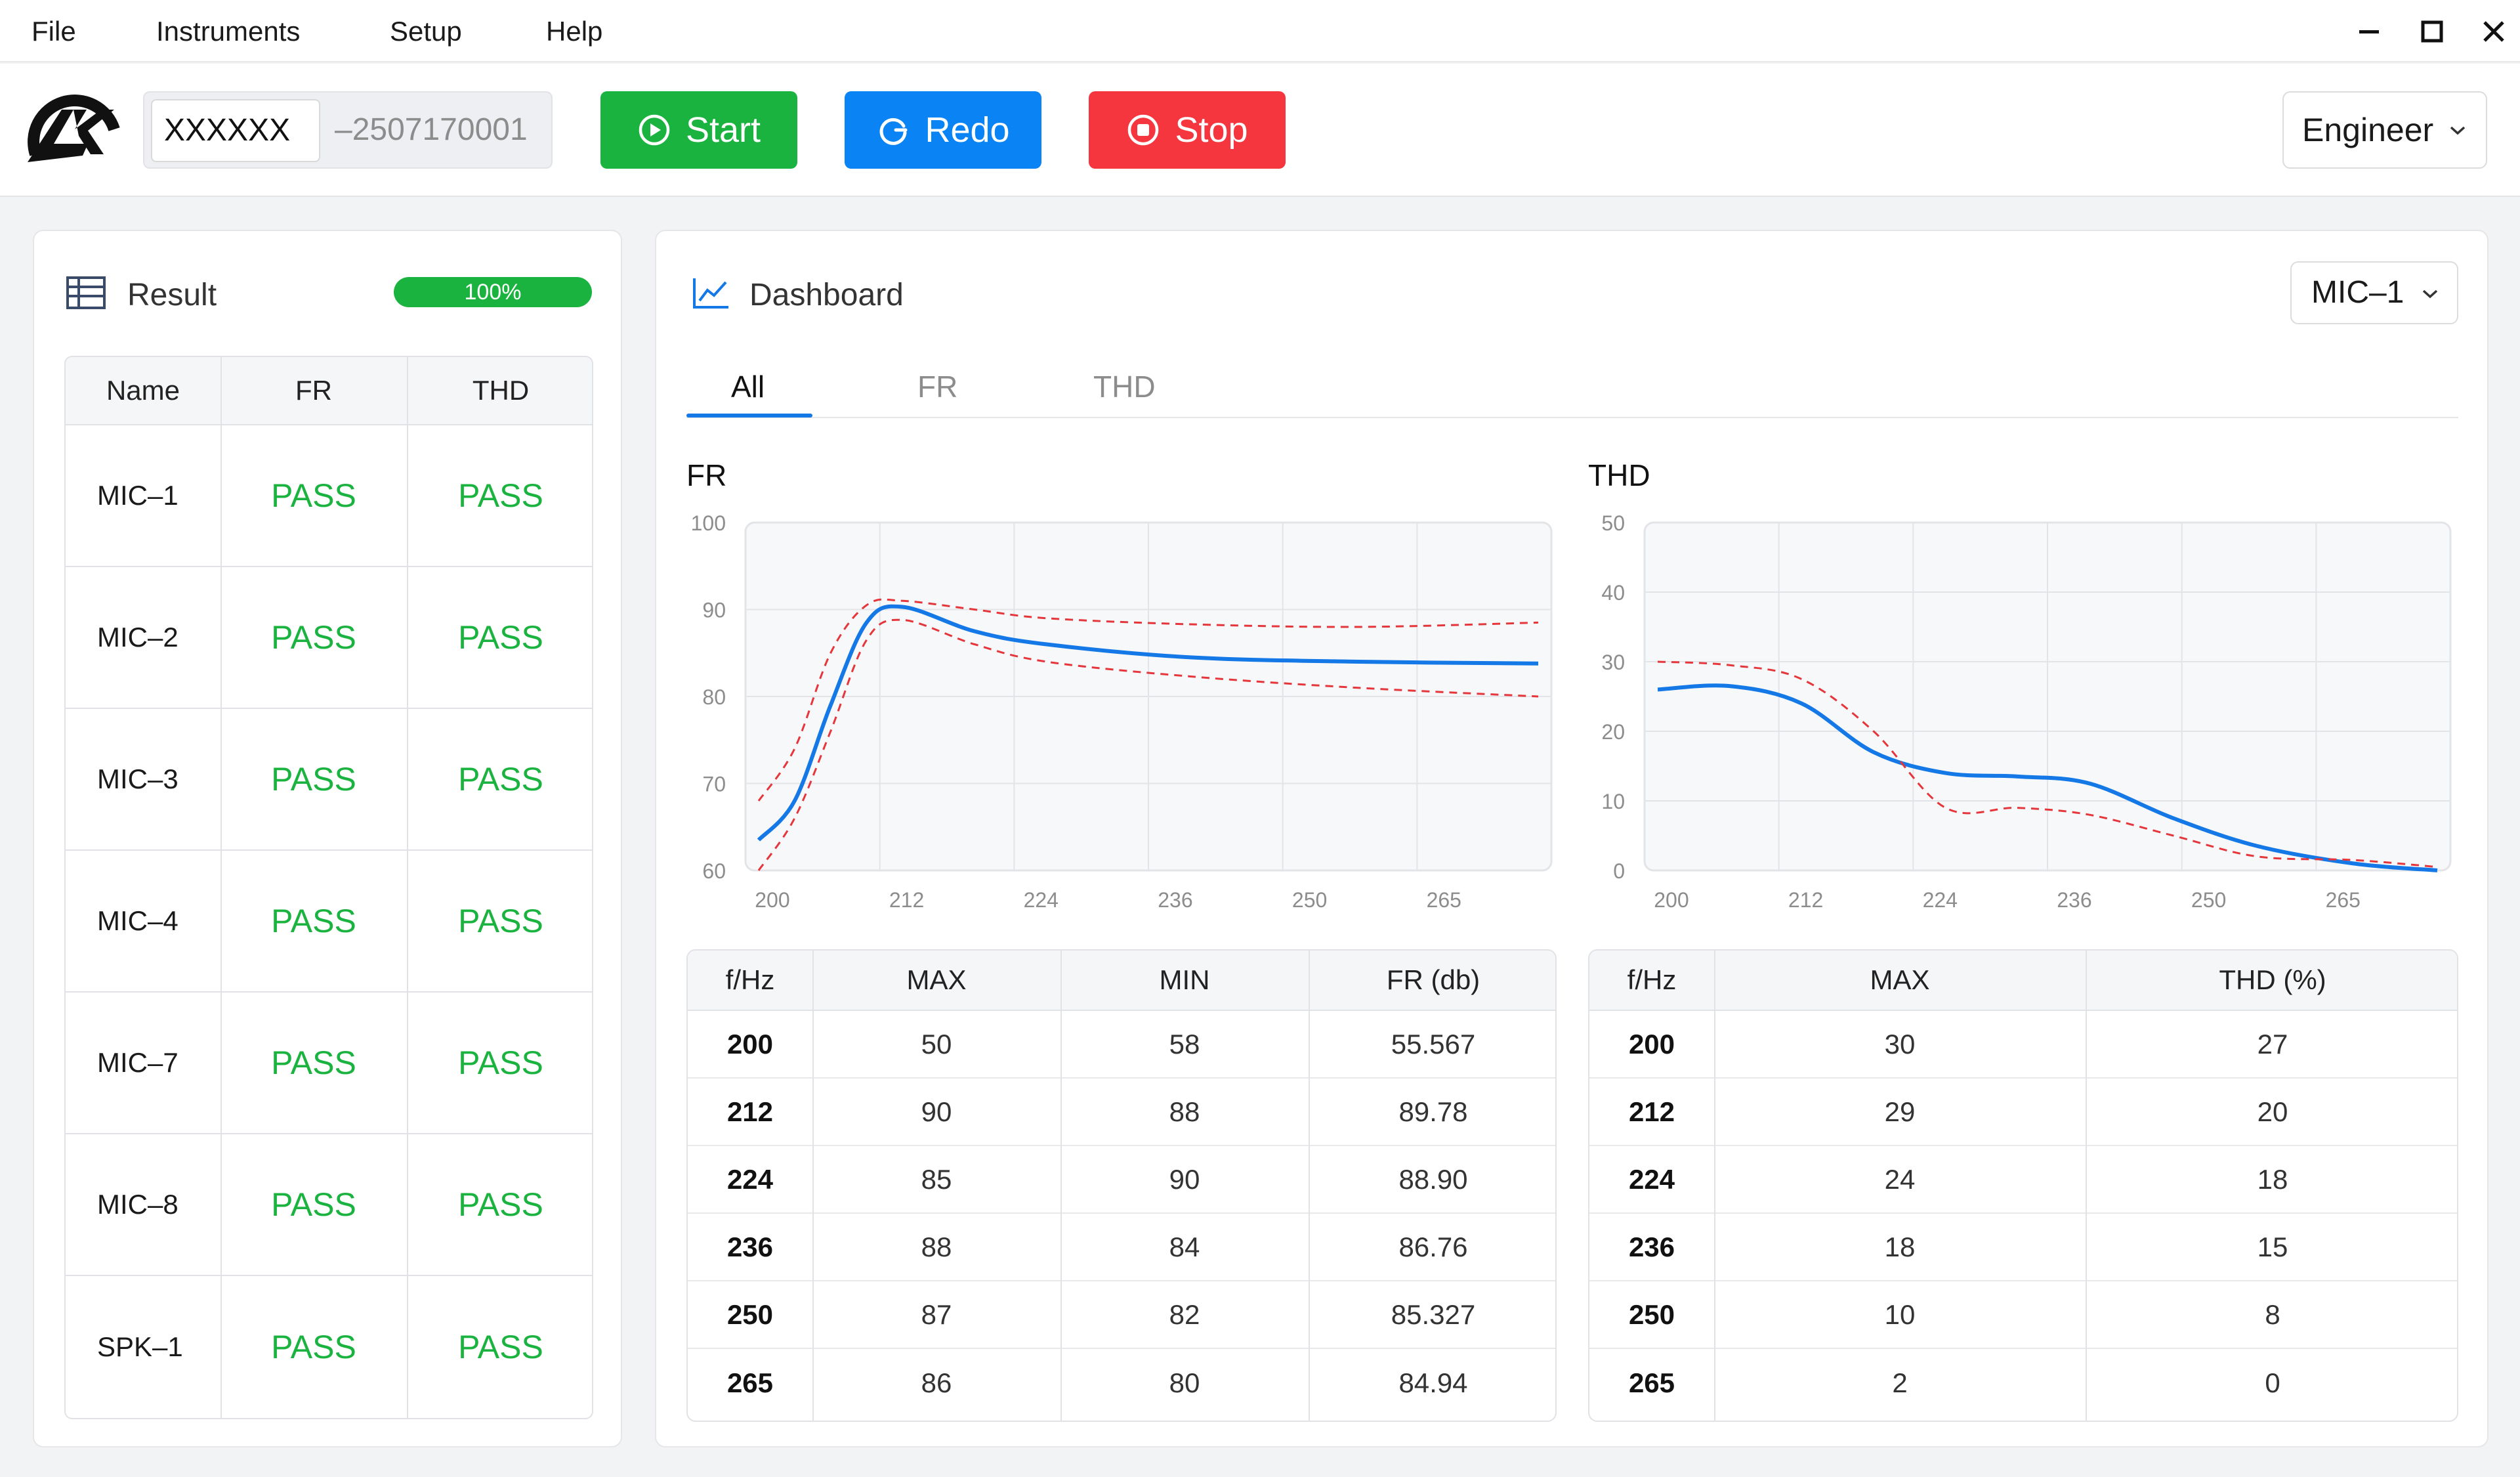 Image resolution: width=2520 pixels, height=1477 pixels. Describe the element at coordinates (235, 130) in the screenshot. I see `serial-prefix-input: XXXXXX` at that location.